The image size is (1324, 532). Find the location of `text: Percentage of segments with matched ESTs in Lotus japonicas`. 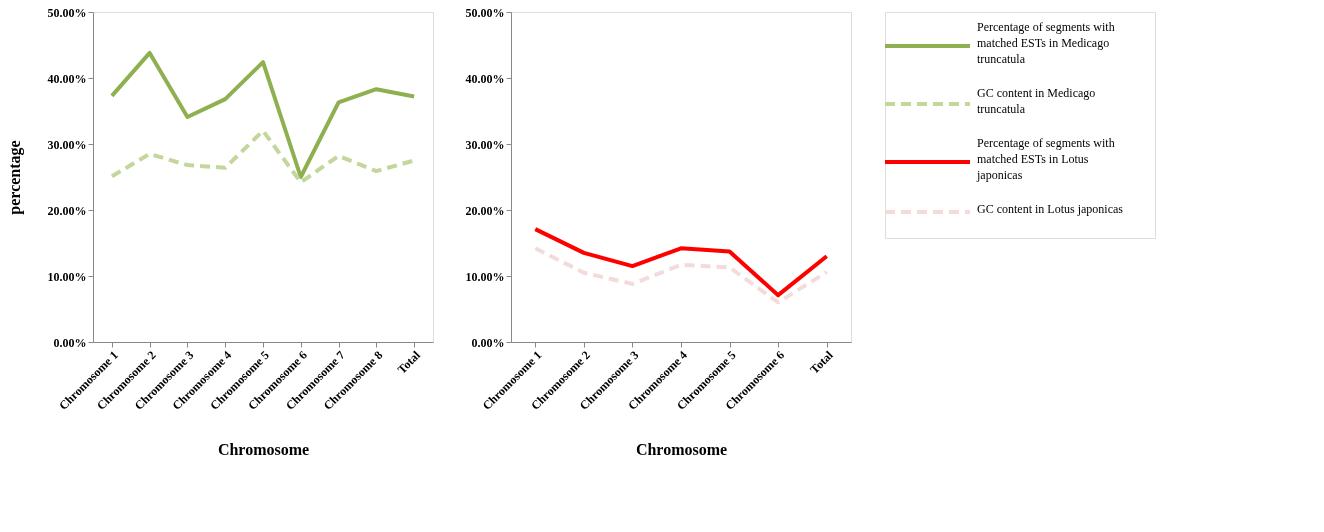

text: Percentage of segments with matched ESTs in Lotus japonicas is located at coordinates (1045, 159).